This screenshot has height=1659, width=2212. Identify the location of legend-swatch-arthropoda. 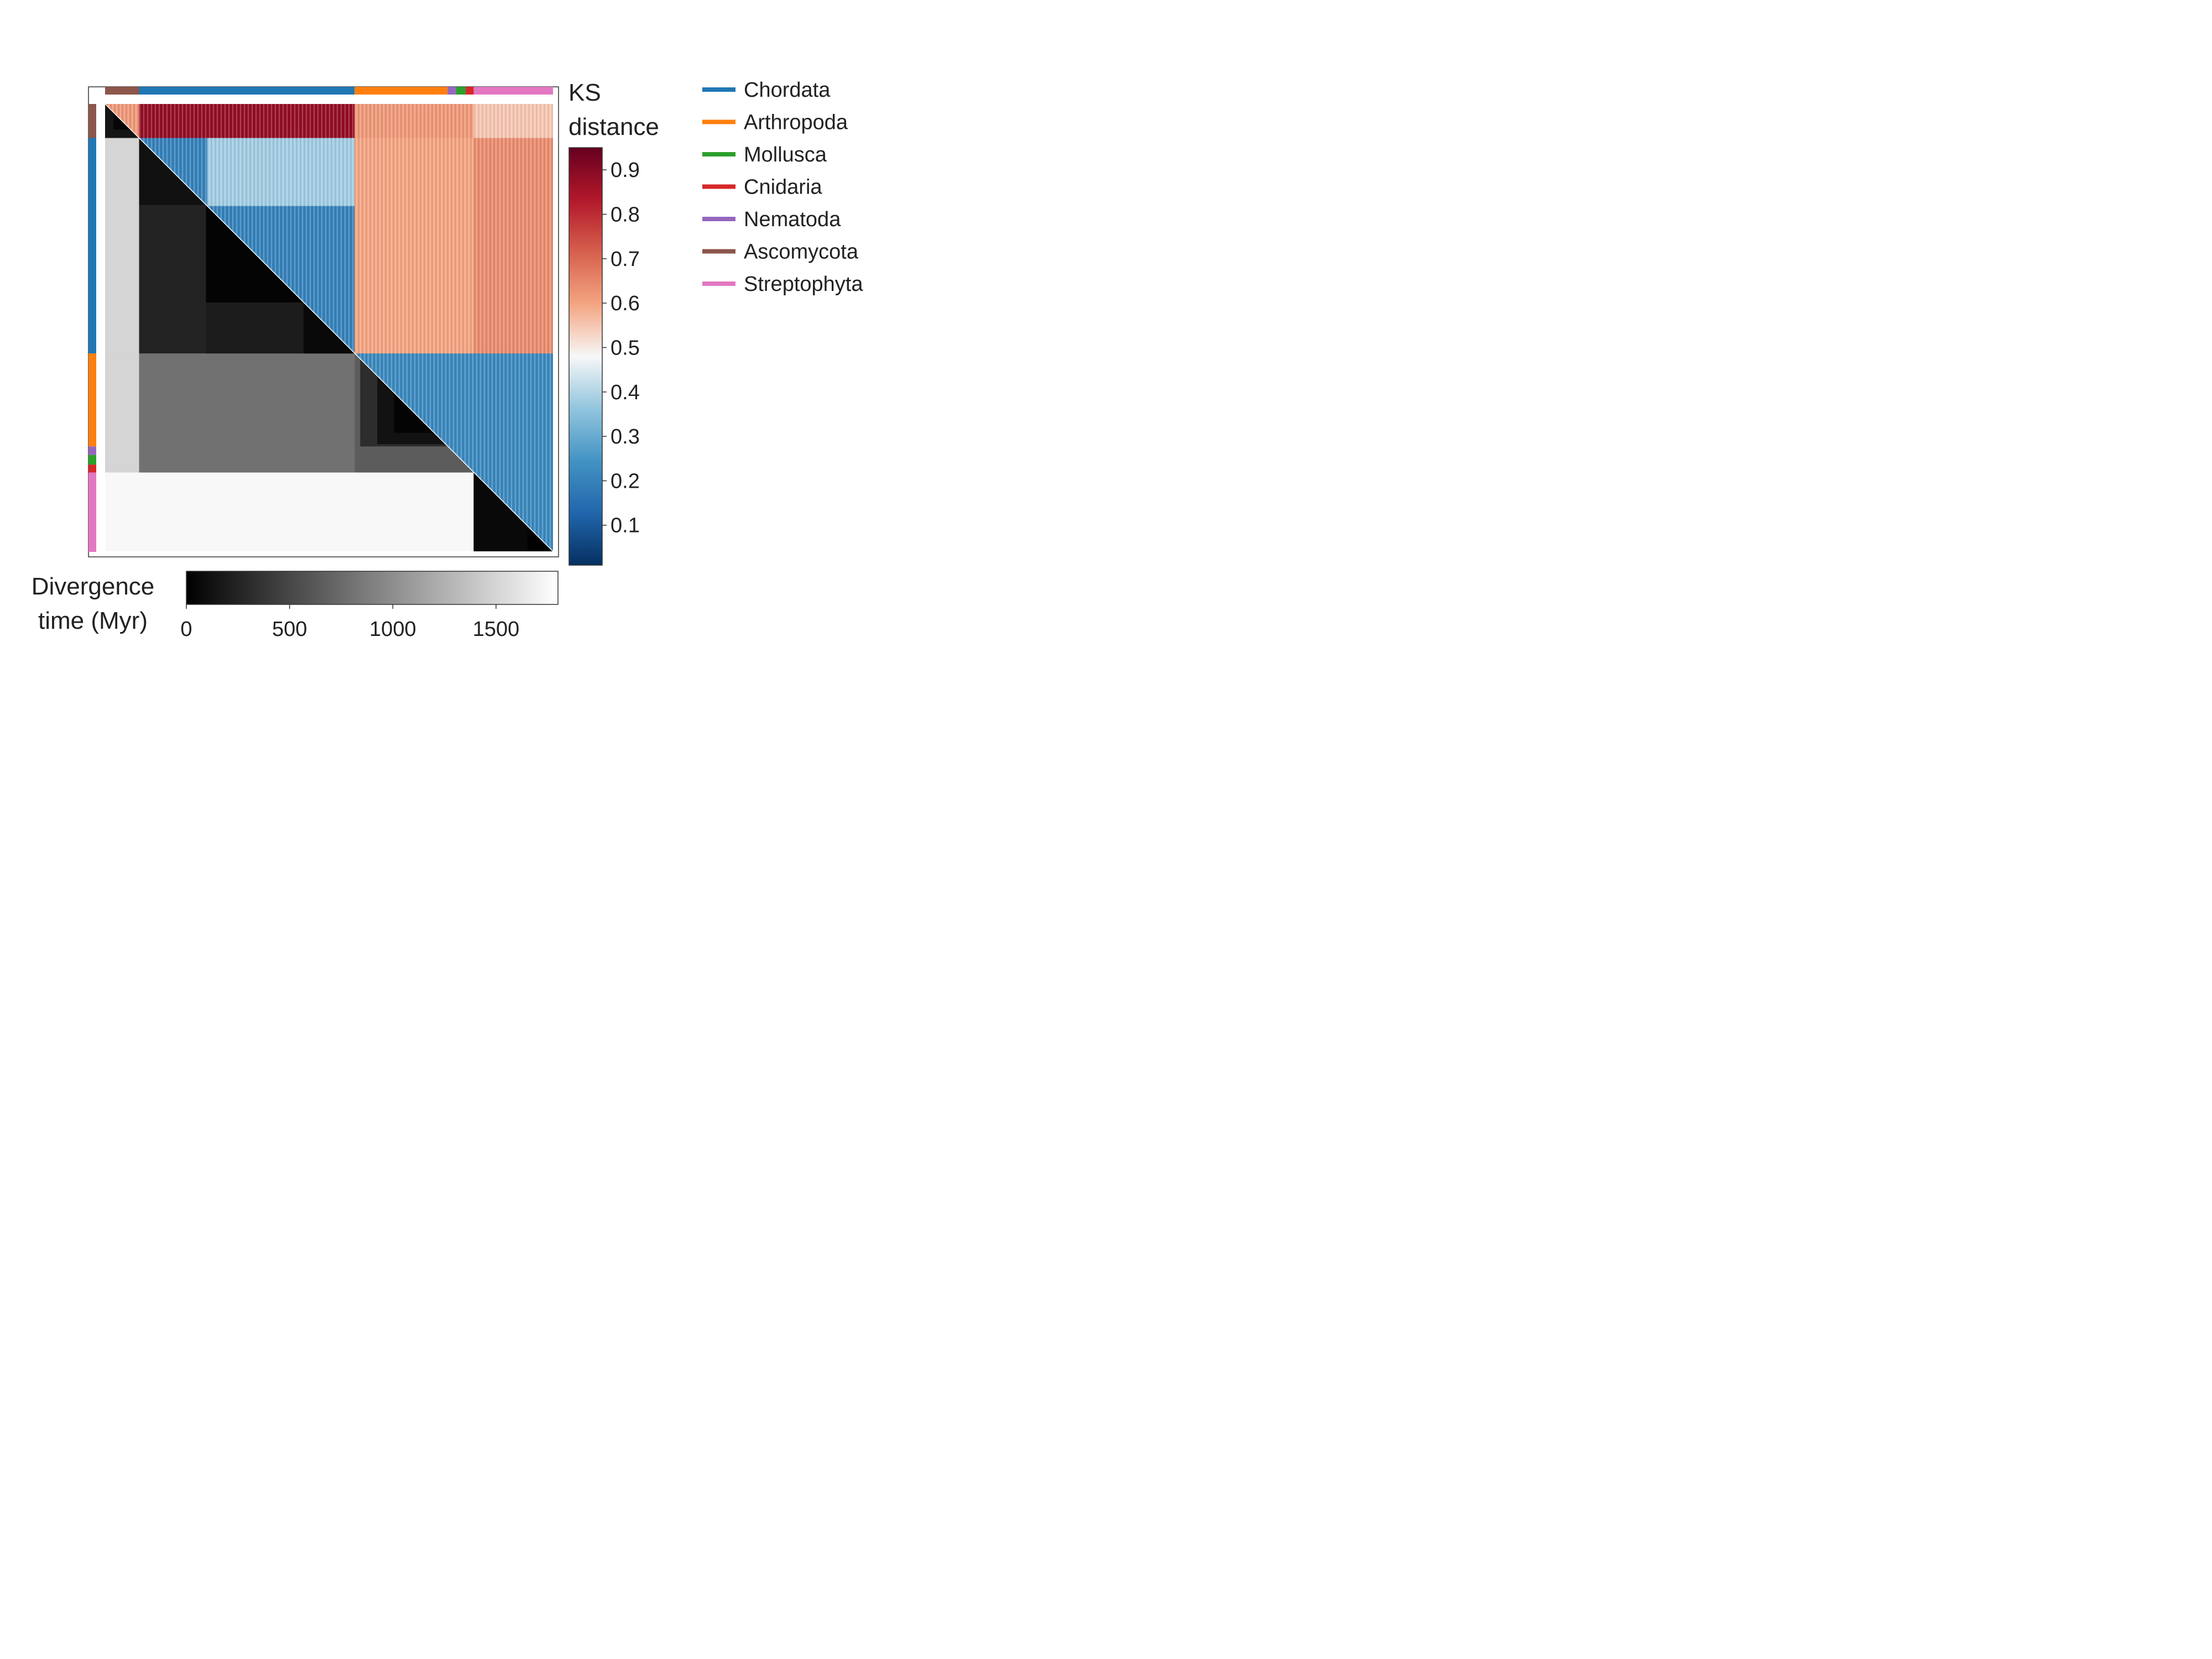
(718, 122).